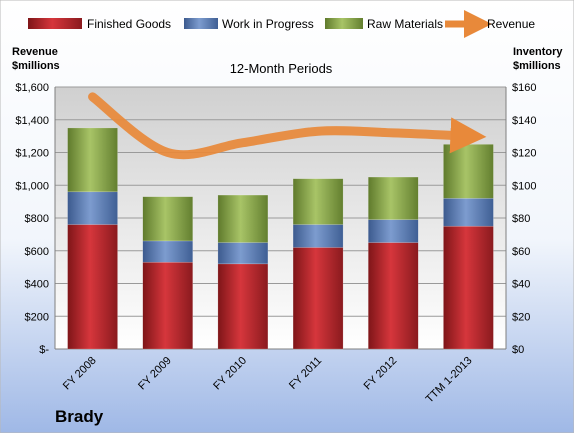 Image resolution: width=574 pixels, height=433 pixels. Describe the element at coordinates (243, 218) in the screenshot. I see `bar-raw-materials-fy-2010` at that location.